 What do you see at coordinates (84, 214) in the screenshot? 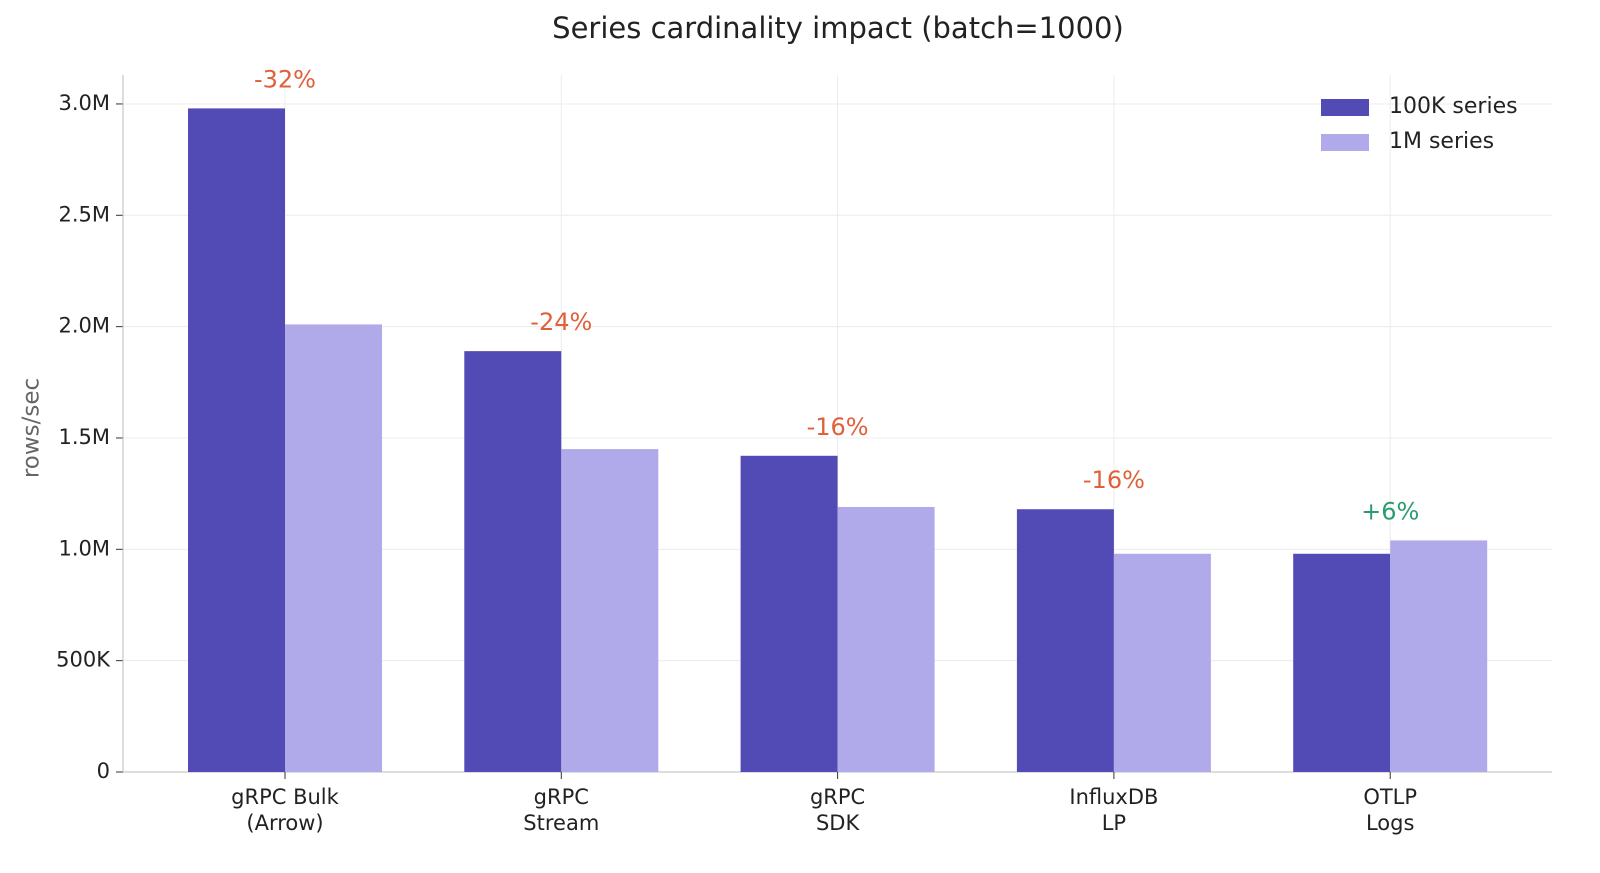
I see `y-tick-label: 2.5M` at bounding box center [84, 214].